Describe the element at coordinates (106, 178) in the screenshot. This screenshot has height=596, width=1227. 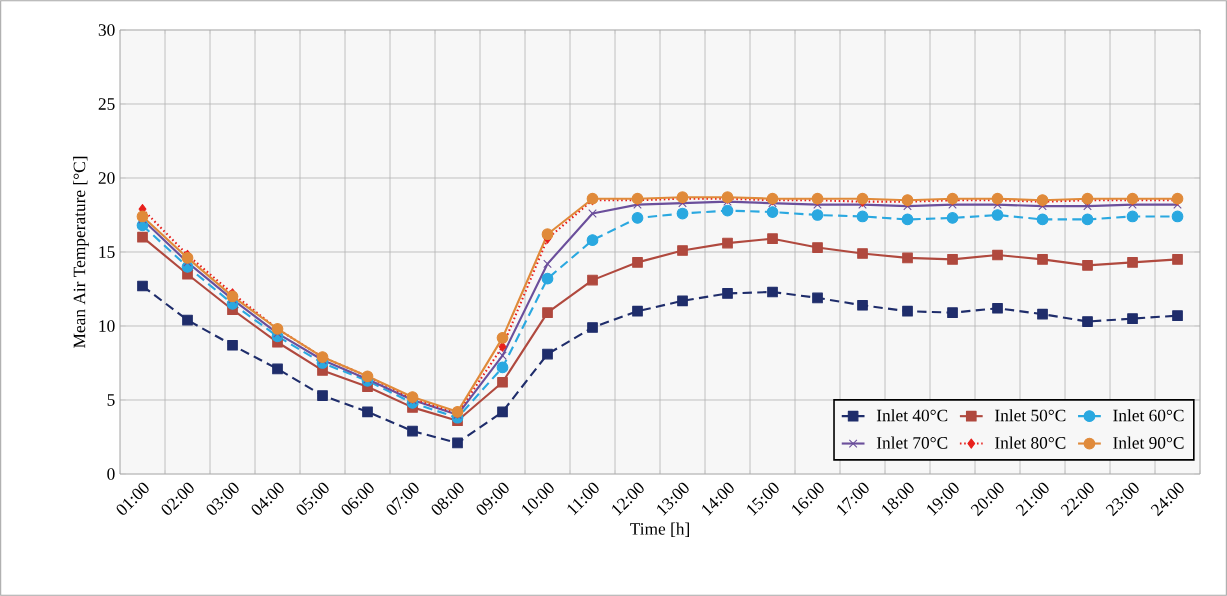
I see `y-tick-label: 20` at that location.